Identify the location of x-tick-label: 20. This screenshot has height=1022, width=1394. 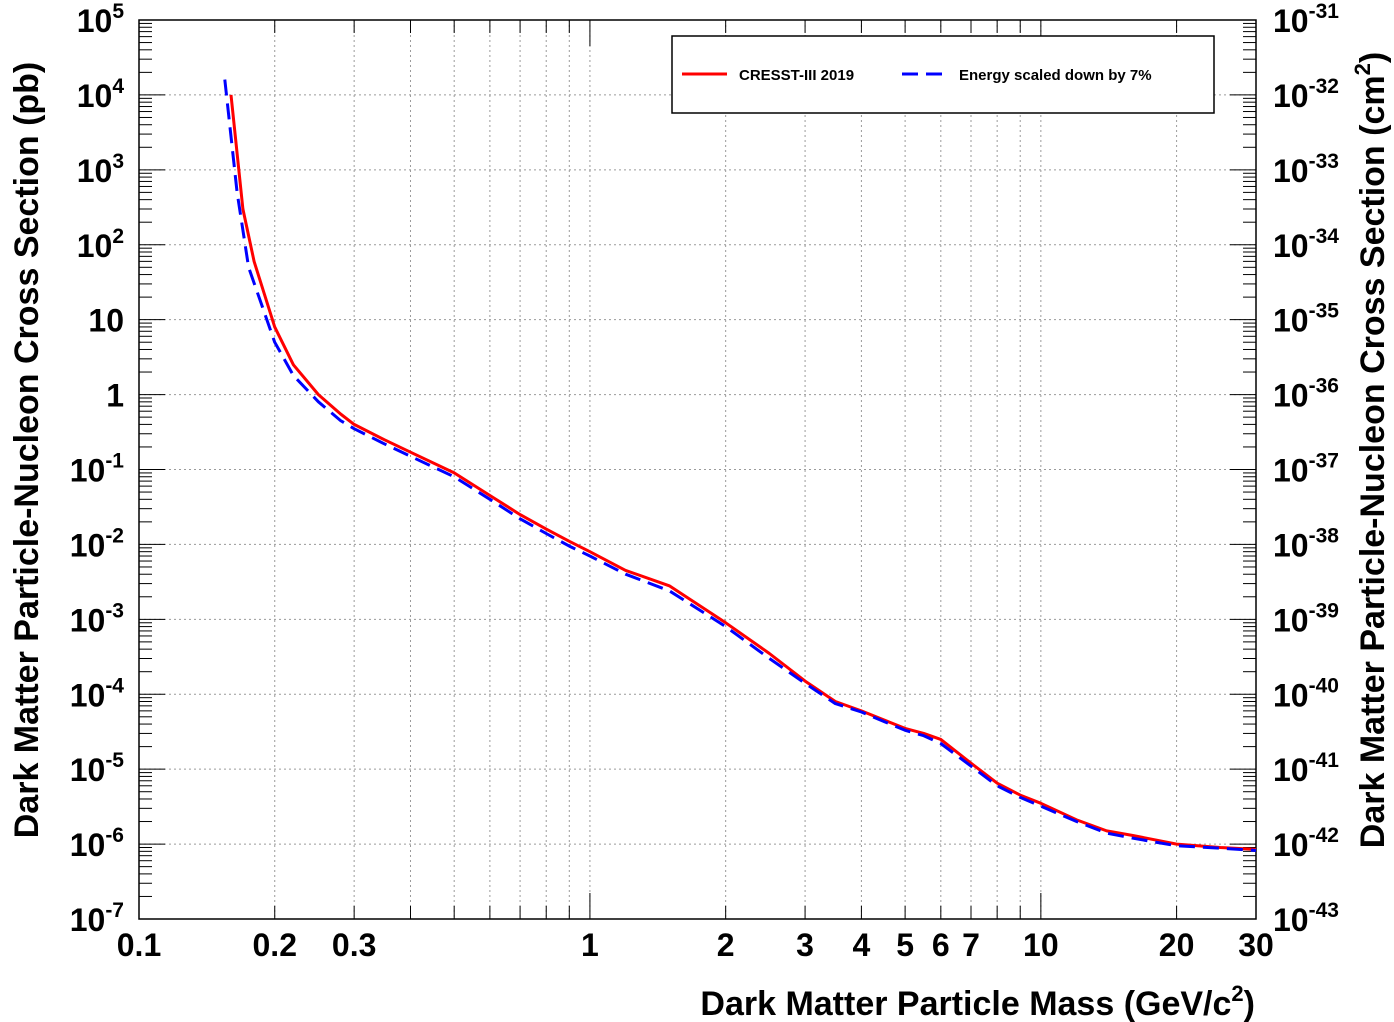
(1177, 945).